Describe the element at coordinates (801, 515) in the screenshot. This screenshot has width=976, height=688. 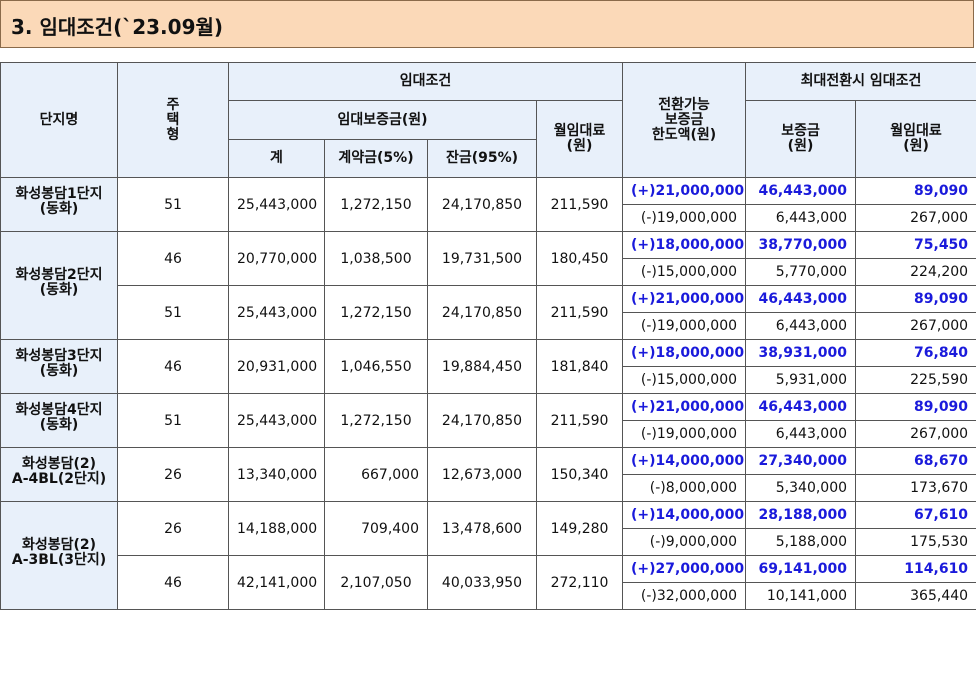
I see `max-deposit-cell: 28,188,000` at that location.